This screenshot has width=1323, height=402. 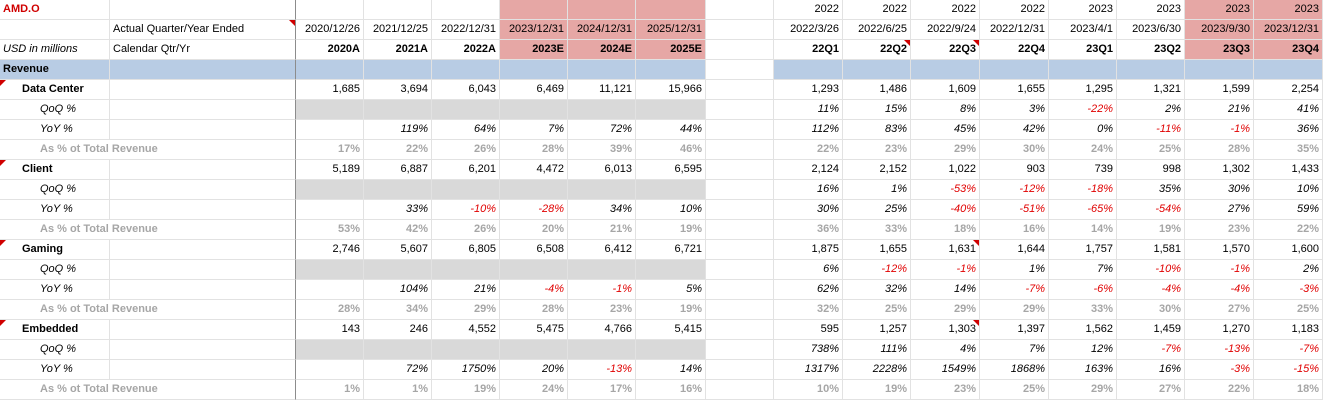 I want to click on quarter-value-cell: 1,486, so click(x=877, y=90).